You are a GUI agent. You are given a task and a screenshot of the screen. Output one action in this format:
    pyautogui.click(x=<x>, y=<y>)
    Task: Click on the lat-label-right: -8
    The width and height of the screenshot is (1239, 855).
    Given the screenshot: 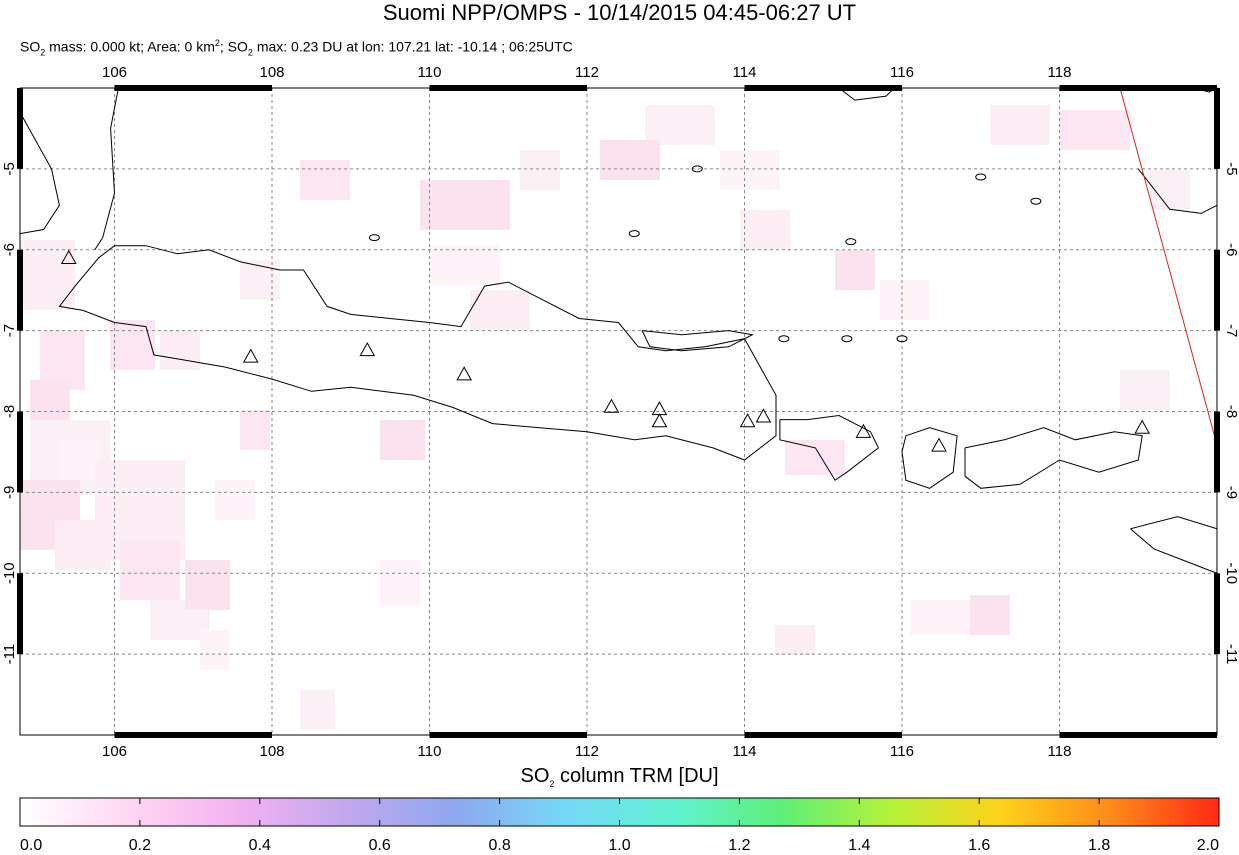 What is the action you would take?
    pyautogui.click(x=1231, y=411)
    